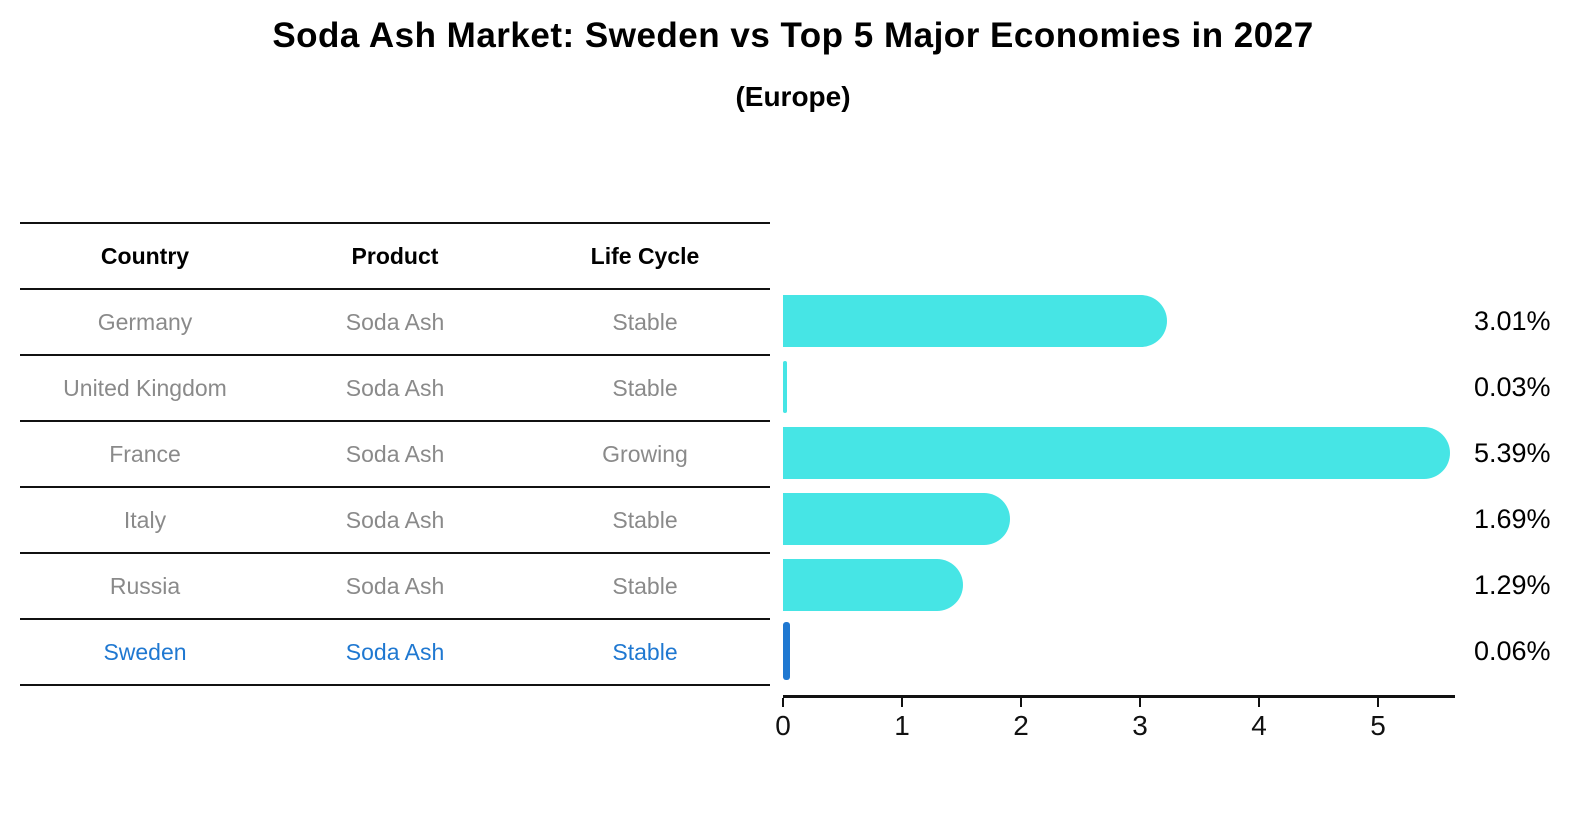  What do you see at coordinates (1512, 453) in the screenshot?
I see `bar-value-label: 5.39%` at bounding box center [1512, 453].